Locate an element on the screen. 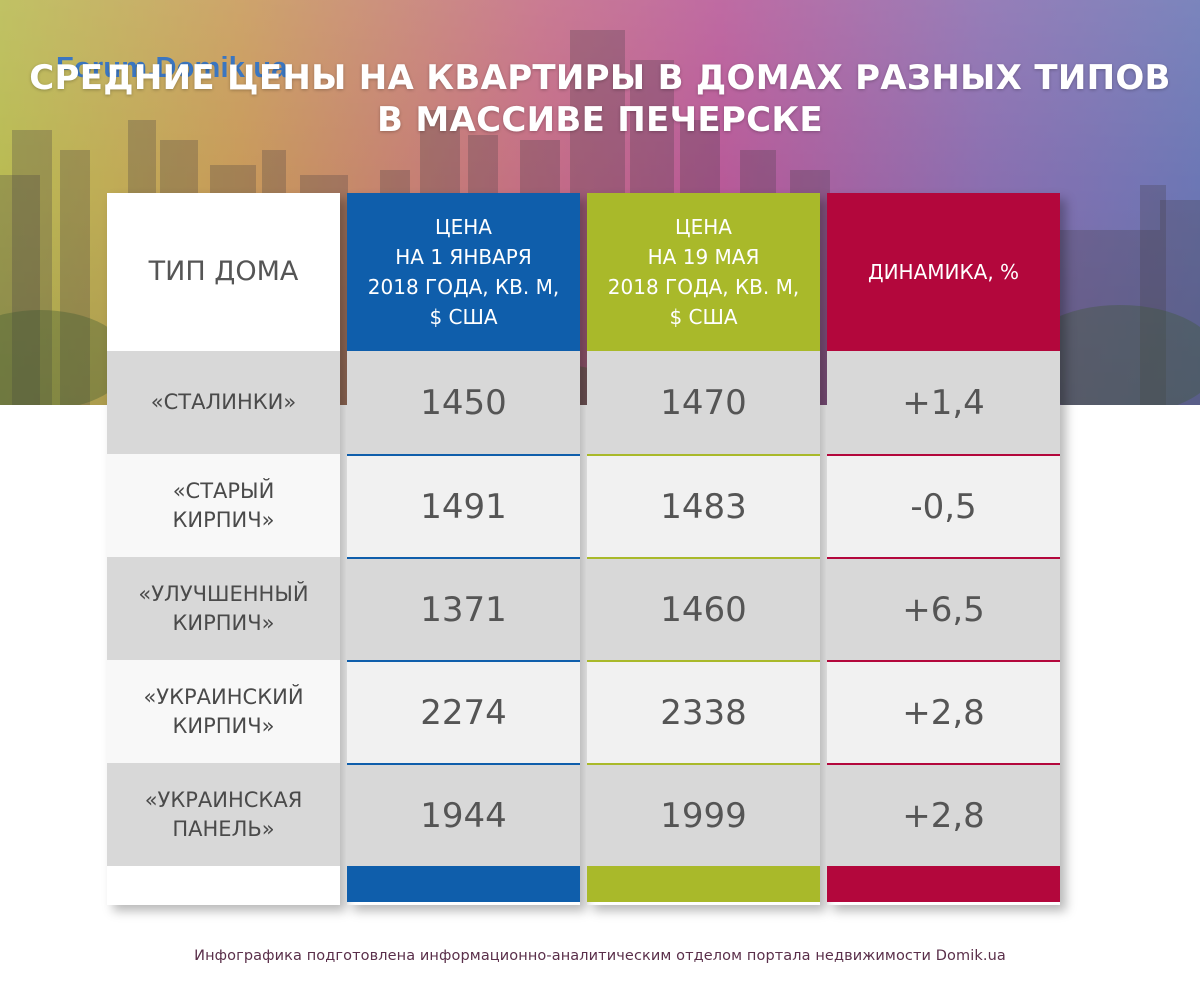 The height and width of the screenshot is (1002, 1200). house-type-header: ТИП ДОМА is located at coordinates (223, 272).